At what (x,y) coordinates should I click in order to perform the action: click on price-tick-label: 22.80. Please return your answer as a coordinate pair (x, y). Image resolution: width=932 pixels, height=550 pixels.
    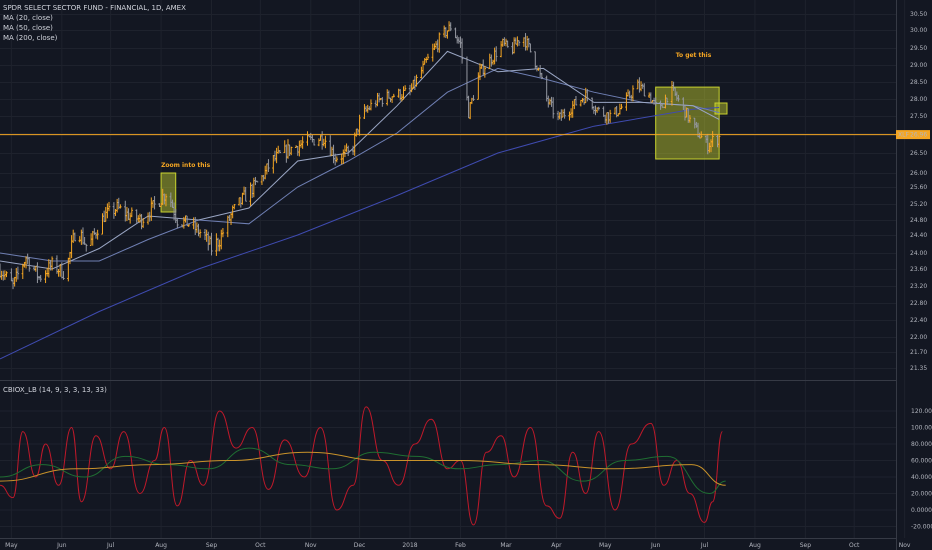
    Looking at the image, I should click on (918, 303).